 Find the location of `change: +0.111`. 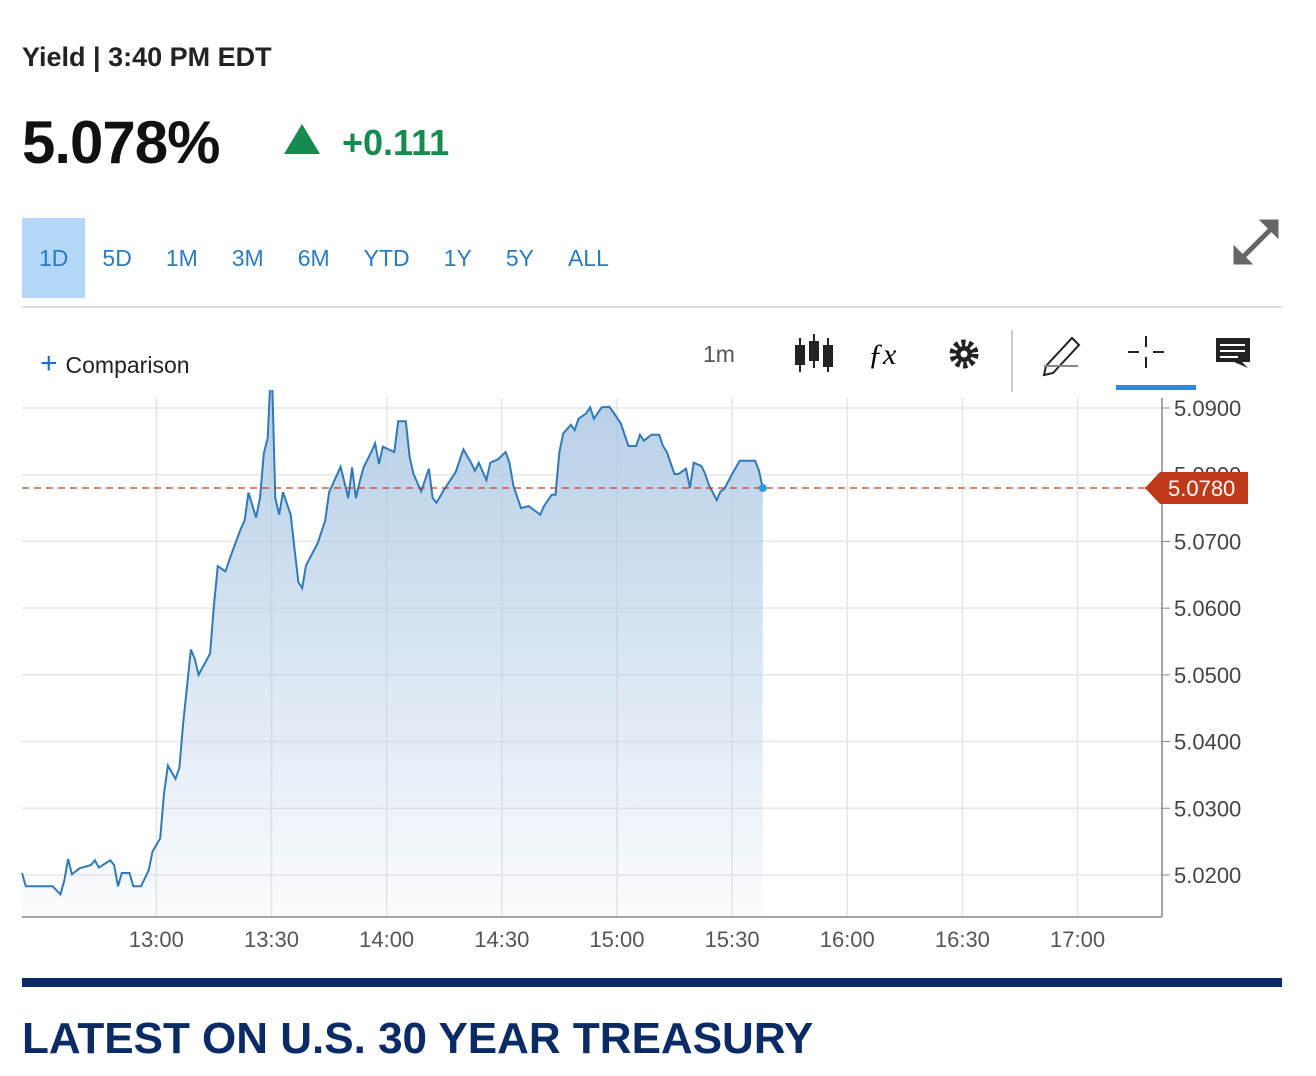

change: +0.111 is located at coordinates (396, 142).